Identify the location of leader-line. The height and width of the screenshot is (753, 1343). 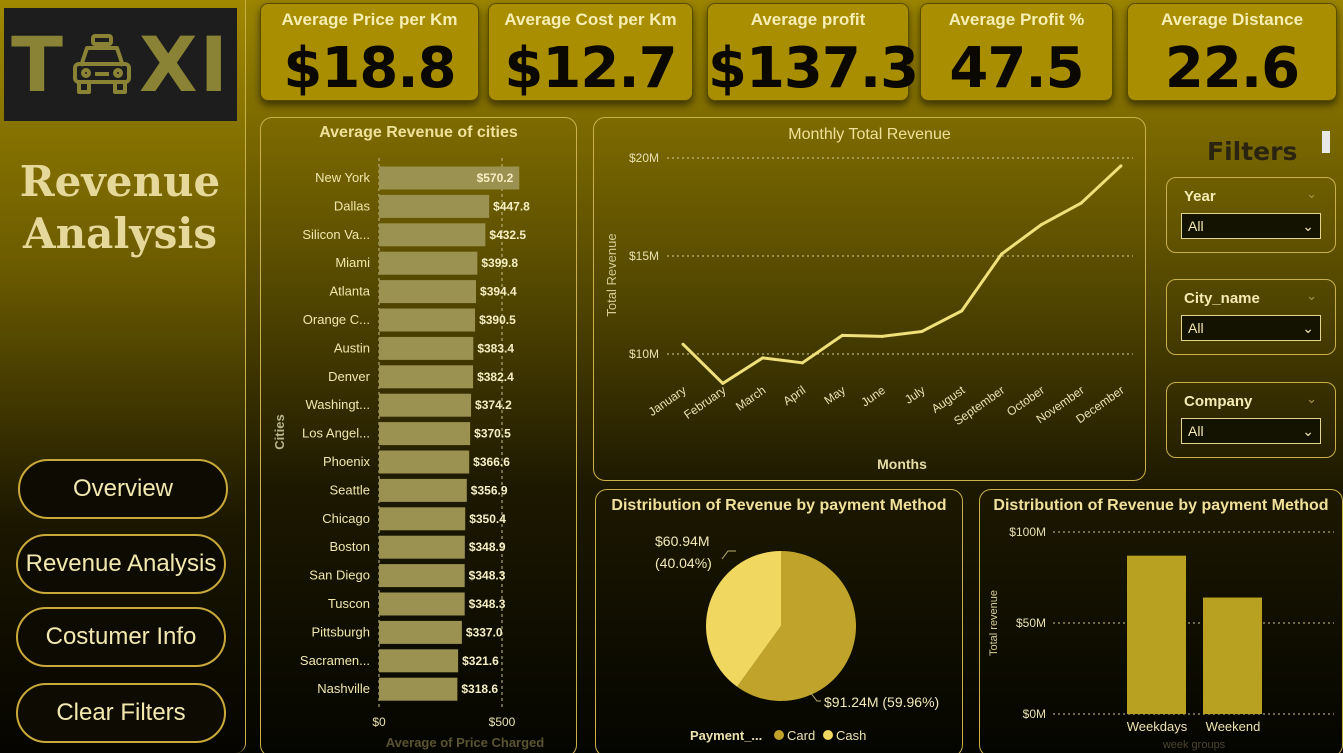
(728, 555).